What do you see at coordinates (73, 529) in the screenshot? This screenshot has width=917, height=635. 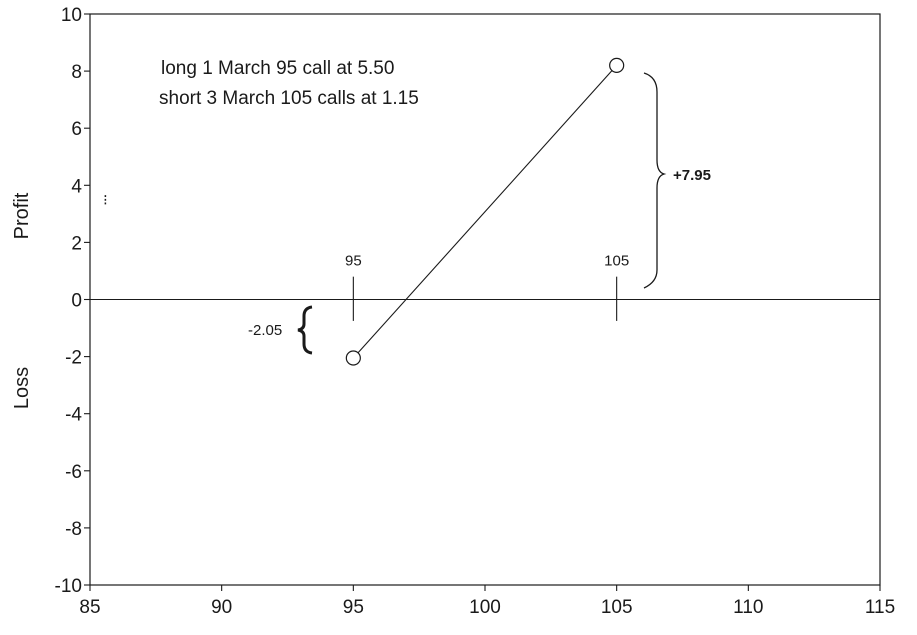 I see `y-tick-label: -8` at bounding box center [73, 529].